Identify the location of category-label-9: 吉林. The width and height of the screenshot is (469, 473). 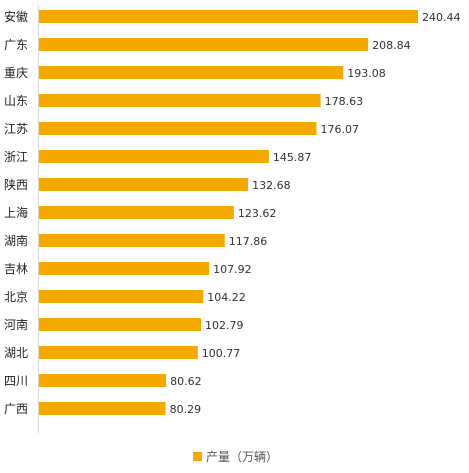
(16, 269).